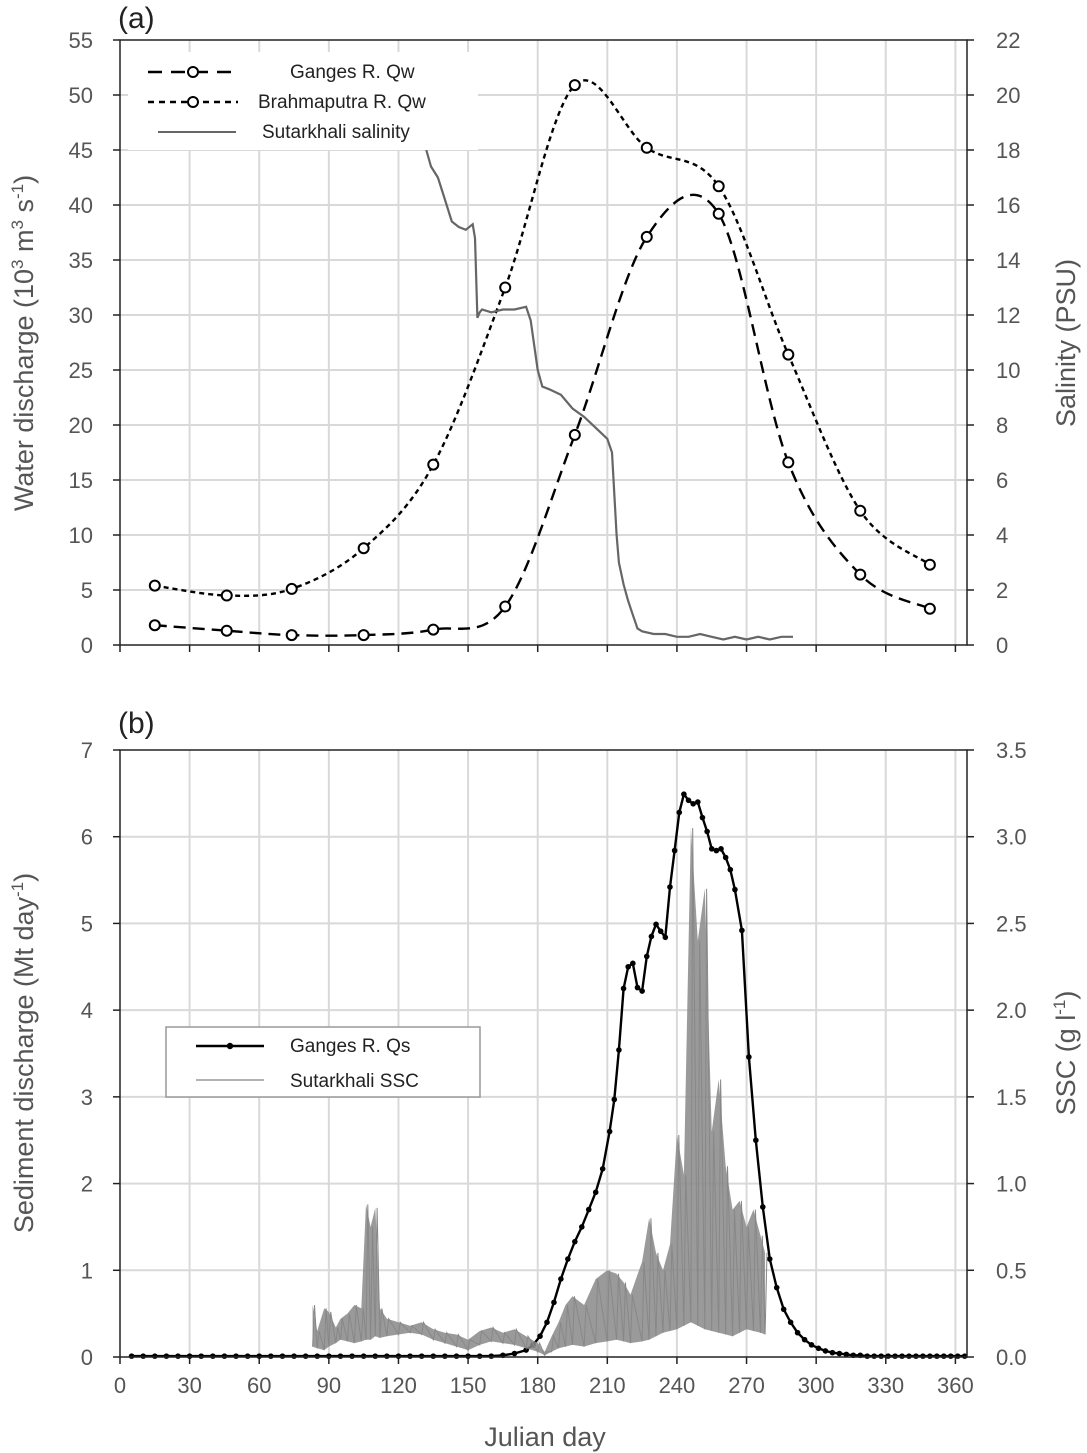 The width and height of the screenshot is (1087, 1453). I want to click on panel-a-y2-tick-label: 10, so click(1008, 370).